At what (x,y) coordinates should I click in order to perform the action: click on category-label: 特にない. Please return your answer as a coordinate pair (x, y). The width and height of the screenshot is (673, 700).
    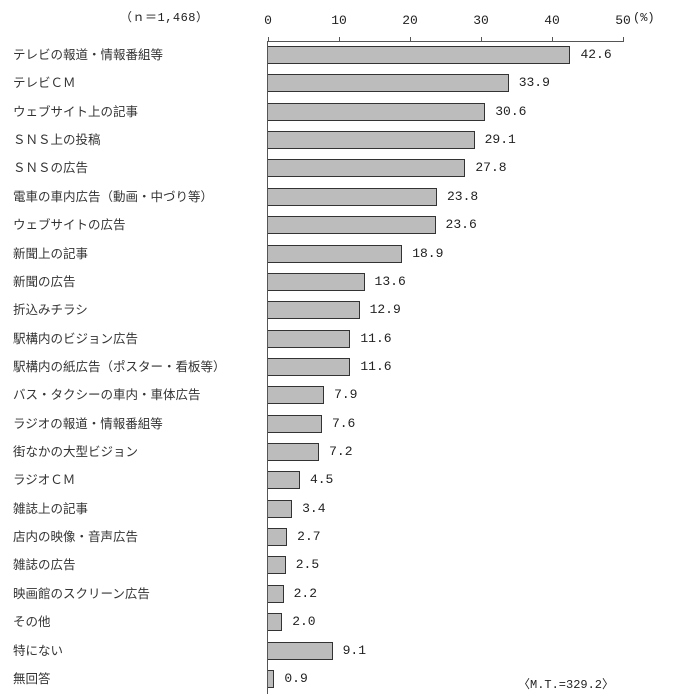
    Looking at the image, I should click on (38, 650).